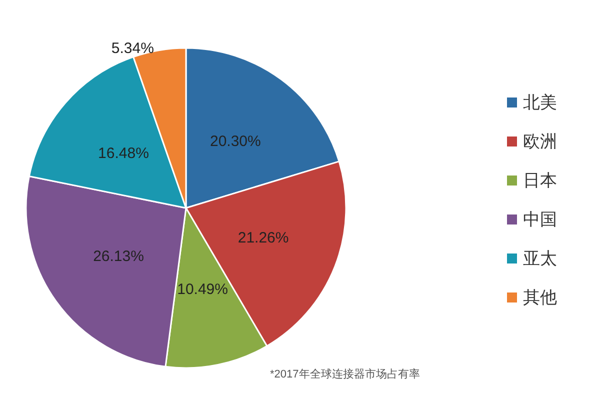  Describe the element at coordinates (123, 153) in the screenshot. I see `data-label: 16.48%` at that location.